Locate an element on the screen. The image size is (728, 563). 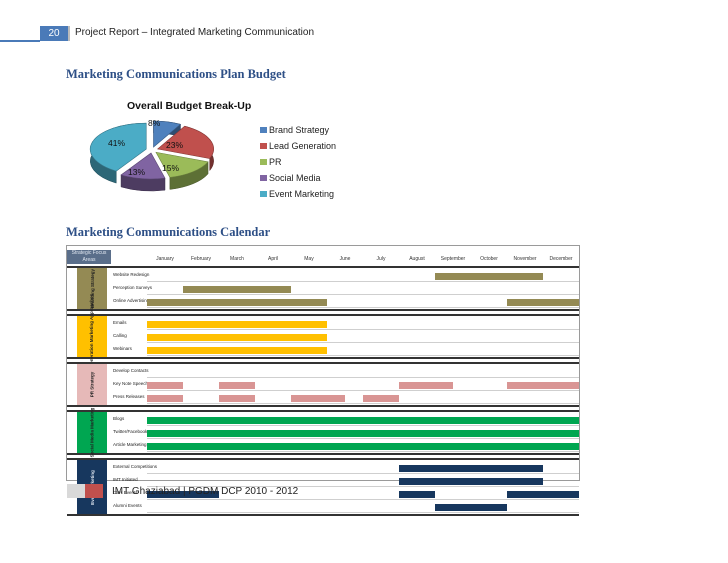
legend-label: PR is located at coordinates (275, 162).